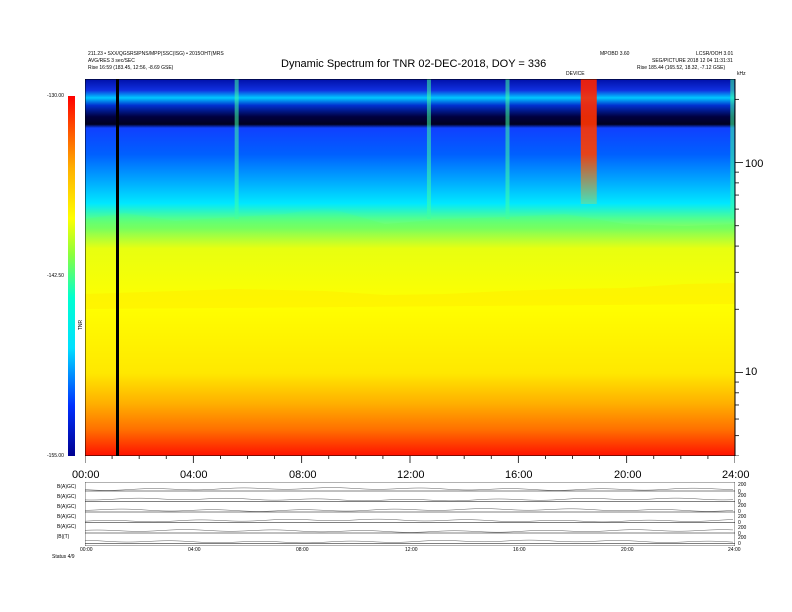 This screenshot has height=612, width=792. Describe the element at coordinates (67, 507) in the screenshot. I see `panel-label-3: B(A)GC)` at that location.